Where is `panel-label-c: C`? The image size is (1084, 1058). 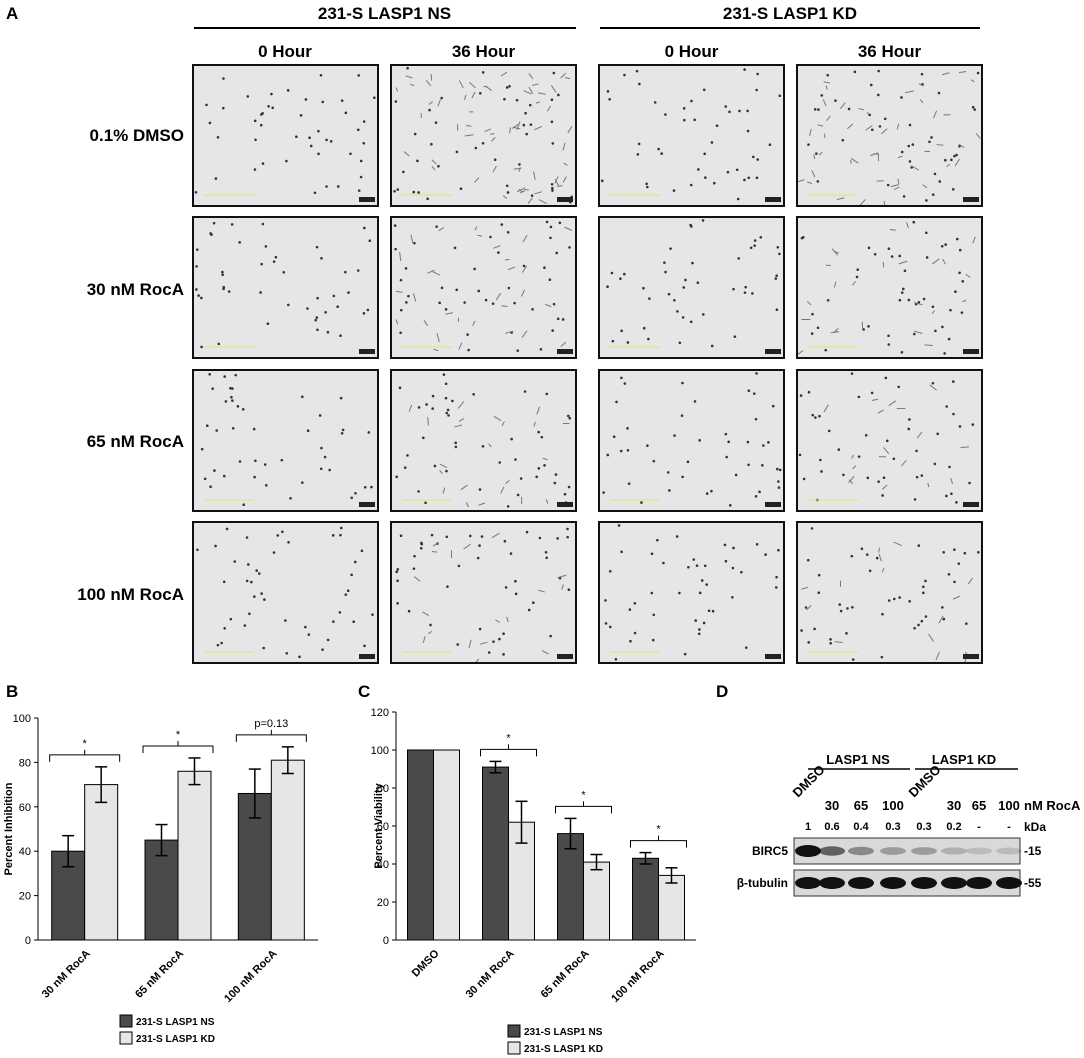 panel-label-c: C is located at coordinates (364, 691).